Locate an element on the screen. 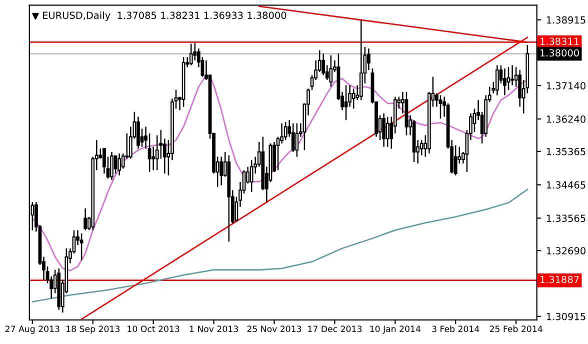 This screenshot has width=588, height=344. y-tick-label: 1.34465 is located at coordinates (566, 185).